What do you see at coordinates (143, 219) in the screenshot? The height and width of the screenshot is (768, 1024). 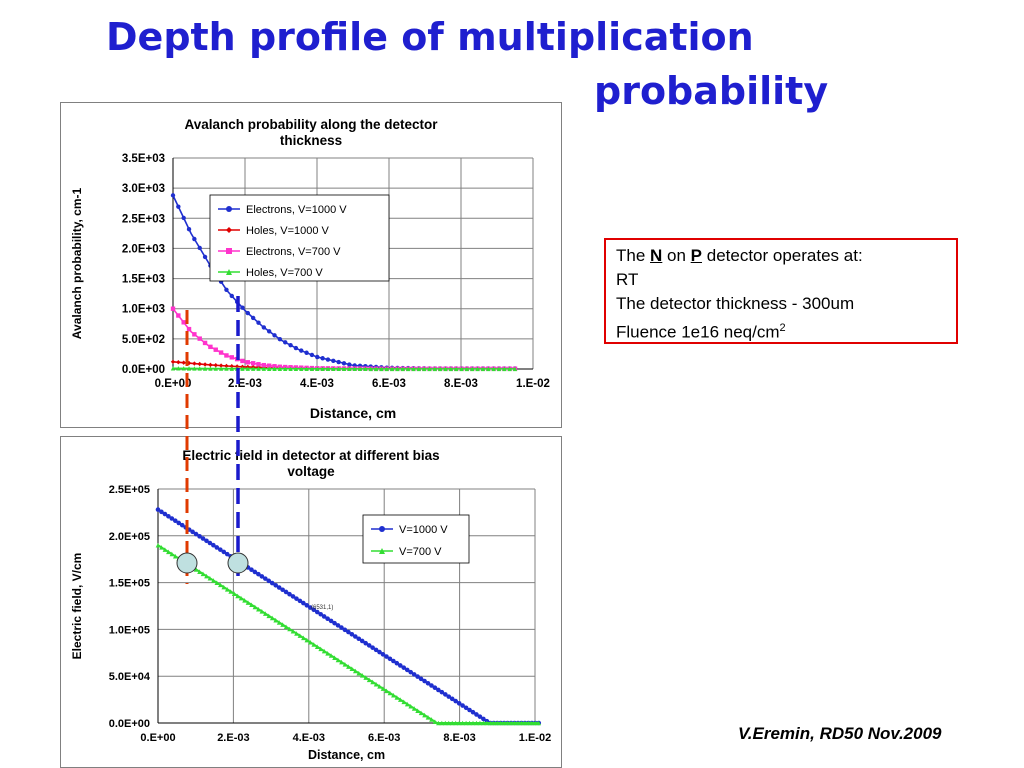 I see `y-tick-label: 2.5E+03` at bounding box center [143, 219].